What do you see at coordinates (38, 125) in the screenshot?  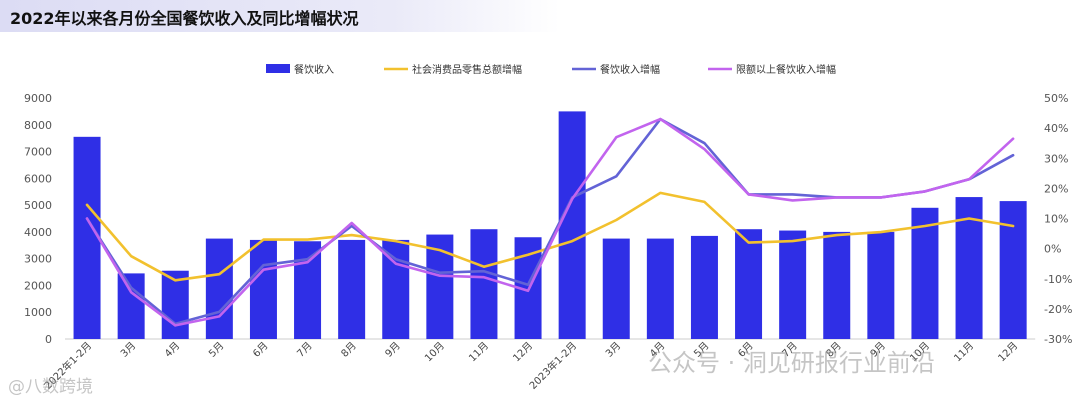 I see `left-tick-label: 8000` at bounding box center [38, 125].